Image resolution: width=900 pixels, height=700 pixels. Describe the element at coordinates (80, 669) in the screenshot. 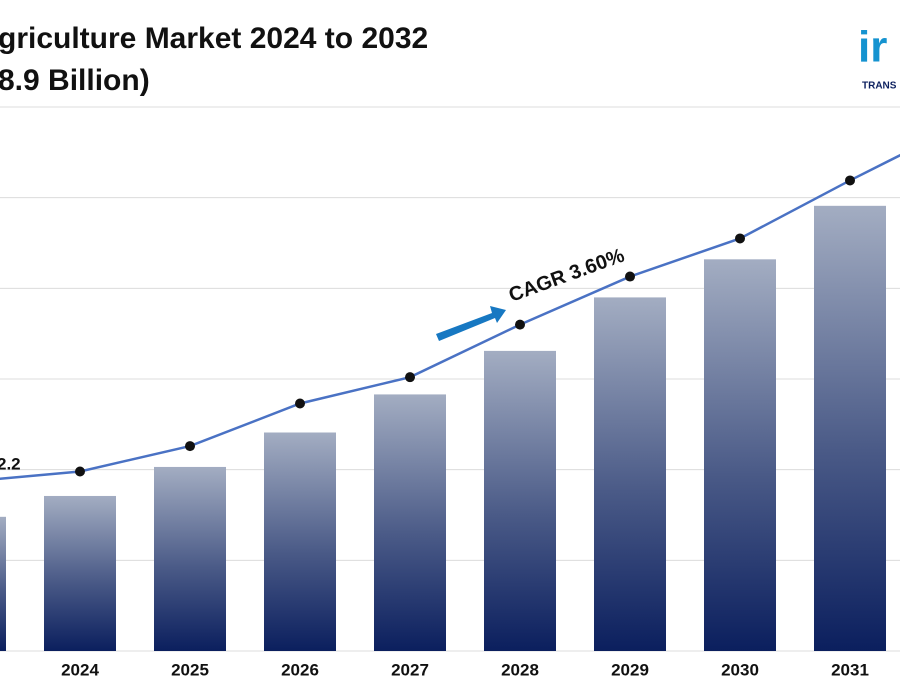

I see `x-tick-label: 2024` at that location.